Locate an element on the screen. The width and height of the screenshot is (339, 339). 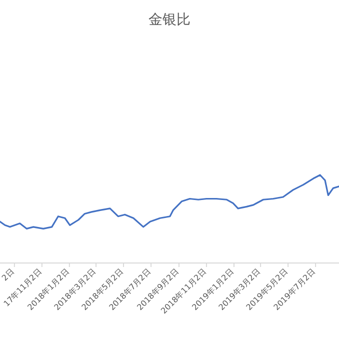
x-tick-label: 2日 is located at coordinates (8, 275).